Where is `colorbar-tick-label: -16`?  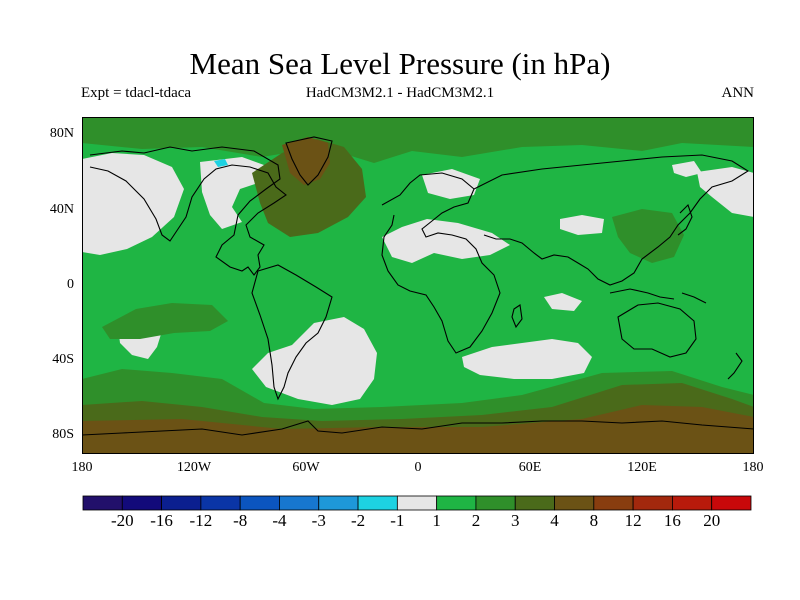
colorbar-tick-label: -16 is located at coordinates (161, 520).